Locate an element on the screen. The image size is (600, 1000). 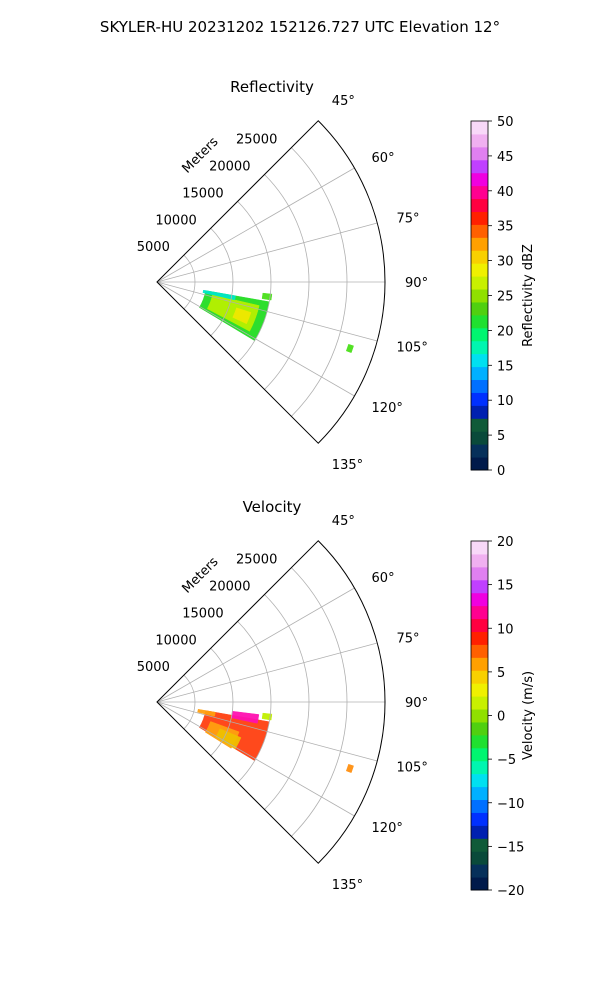
colorbar-tick-label: 50 is located at coordinates (505, 122).